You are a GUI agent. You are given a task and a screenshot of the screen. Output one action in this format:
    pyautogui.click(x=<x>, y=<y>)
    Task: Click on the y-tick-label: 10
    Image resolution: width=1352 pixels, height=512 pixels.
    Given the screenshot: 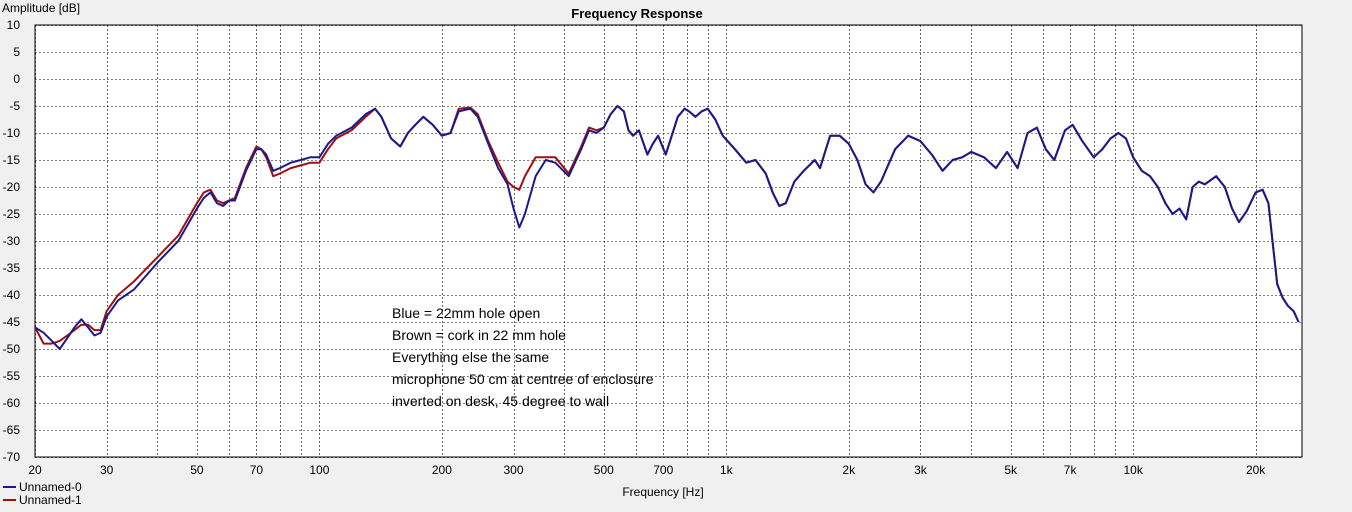 What is the action you would take?
    pyautogui.click(x=14, y=25)
    